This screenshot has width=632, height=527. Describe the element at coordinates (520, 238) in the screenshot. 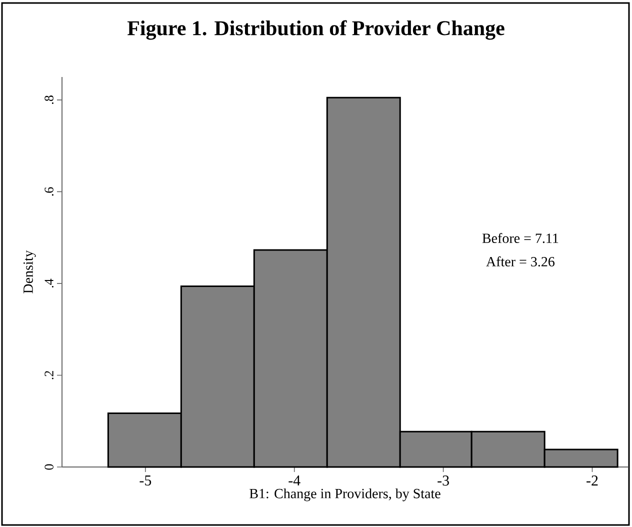

I see `annotation: Before = 7.11` at that location.